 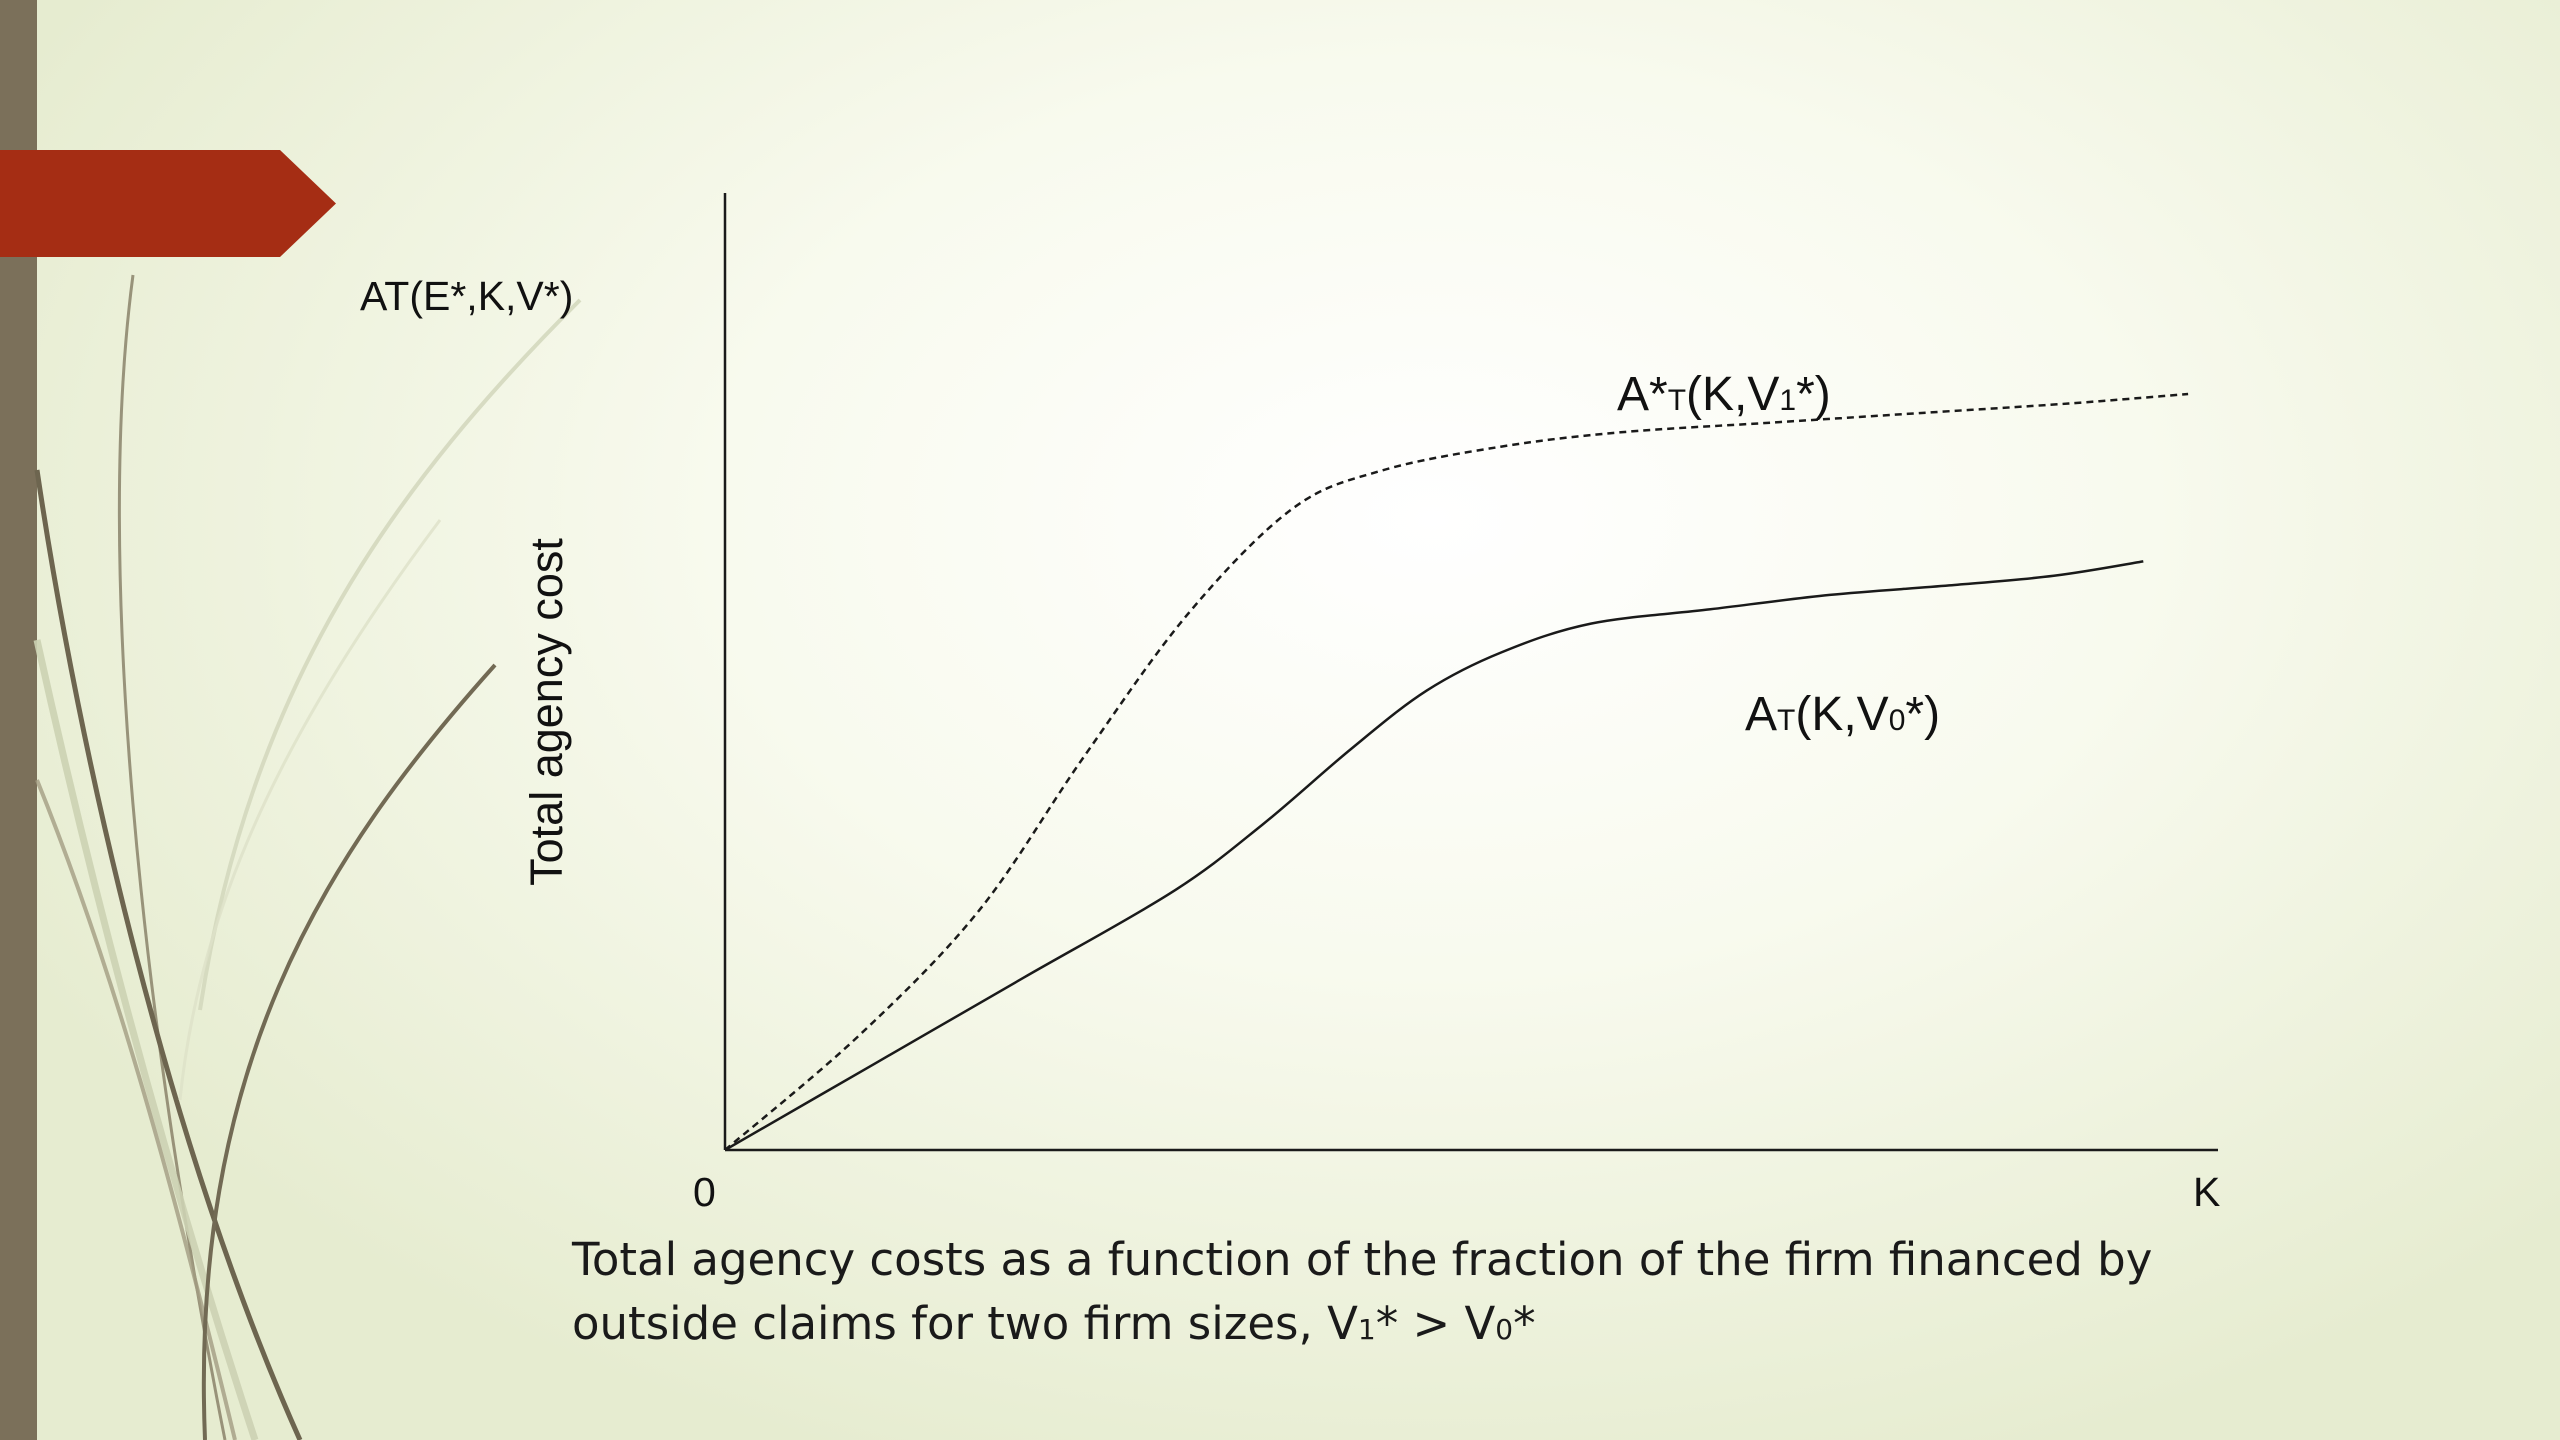 I want to click on chart-title: AT(E*,K,V*), so click(x=466, y=296).